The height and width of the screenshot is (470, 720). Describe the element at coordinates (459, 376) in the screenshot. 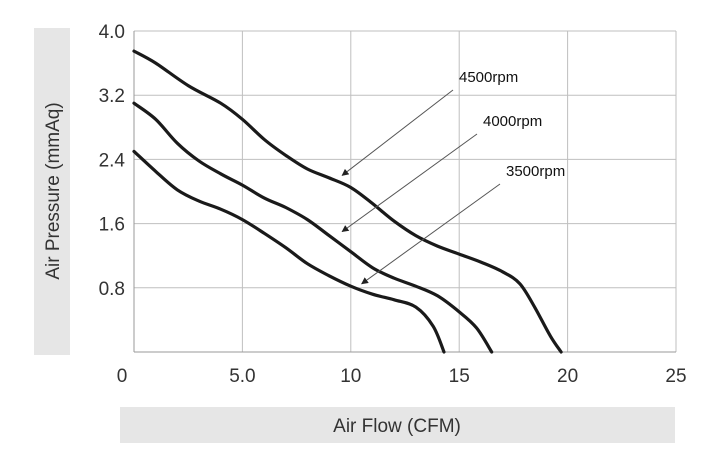

I see `x-tick-label: 15` at that location.